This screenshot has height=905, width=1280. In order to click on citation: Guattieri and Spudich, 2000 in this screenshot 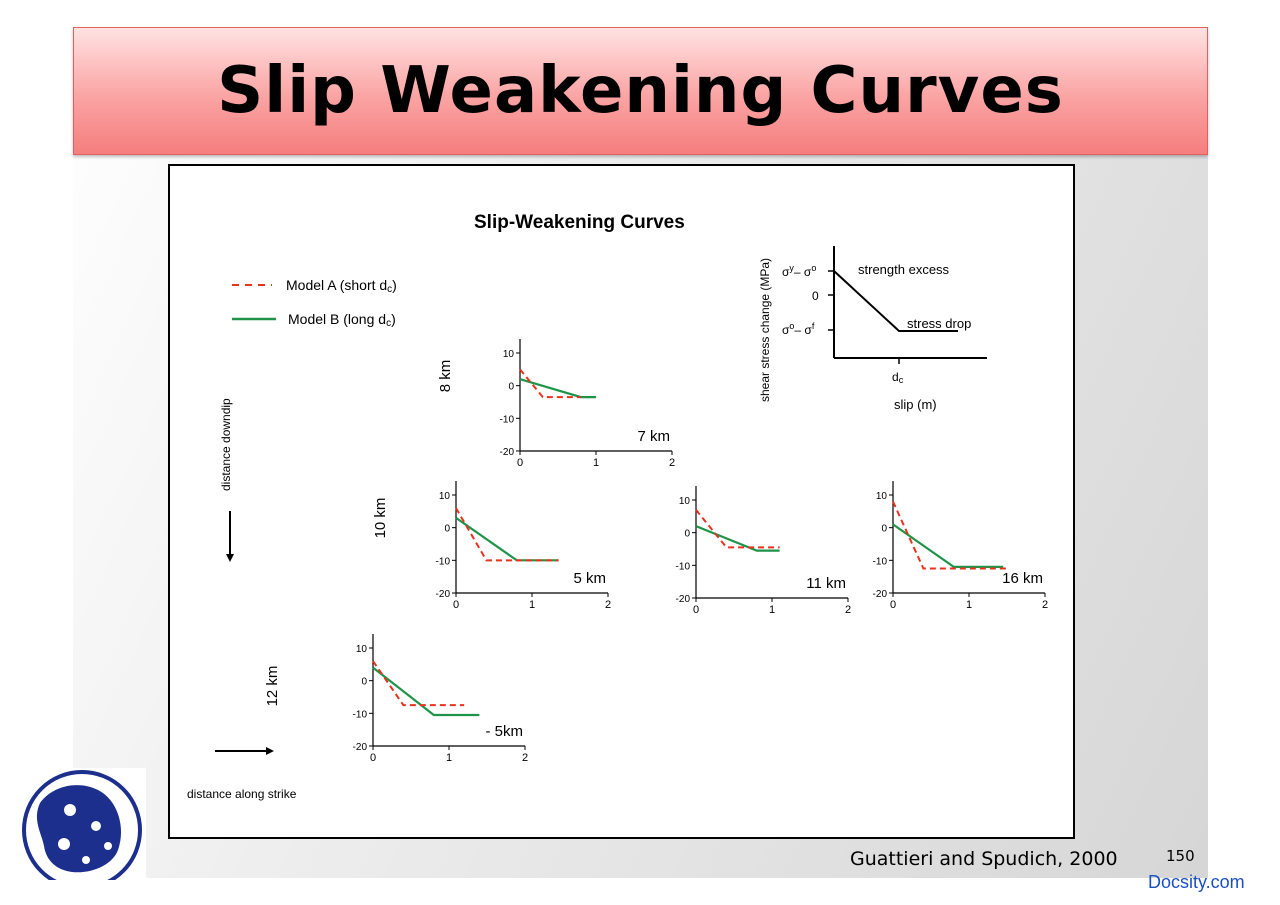, I will do `click(984, 859)`.